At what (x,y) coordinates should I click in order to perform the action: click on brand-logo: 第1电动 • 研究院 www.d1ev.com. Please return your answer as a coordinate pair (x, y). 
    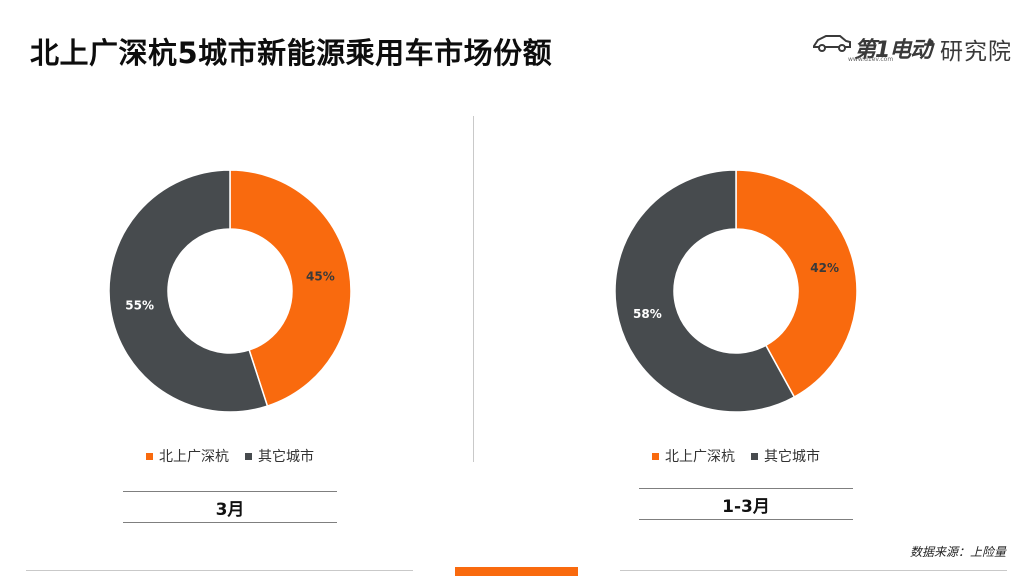
    Looking at the image, I should click on (914, 44).